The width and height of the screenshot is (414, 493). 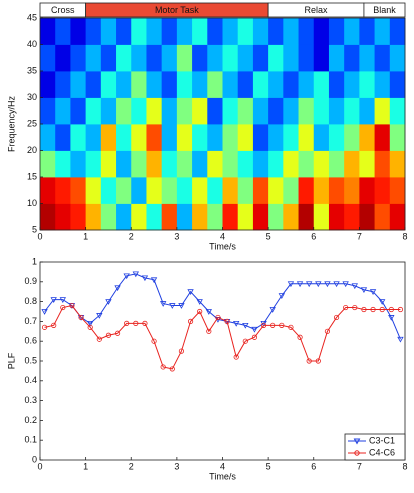 What do you see at coordinates (357, 441) in the screenshot?
I see `legend-marker` at bounding box center [357, 441].